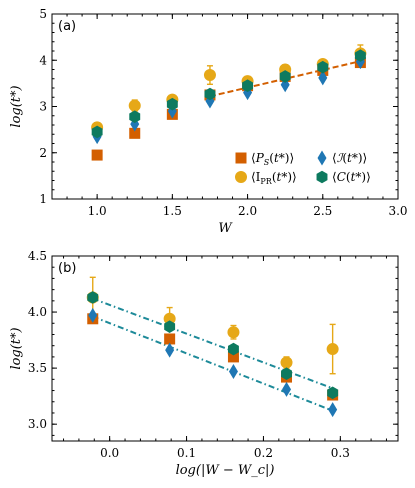 The width and height of the screenshot is (415, 488). Describe the element at coordinates (172, 211) in the screenshot. I see `x-tick-label: 1.5` at that location.